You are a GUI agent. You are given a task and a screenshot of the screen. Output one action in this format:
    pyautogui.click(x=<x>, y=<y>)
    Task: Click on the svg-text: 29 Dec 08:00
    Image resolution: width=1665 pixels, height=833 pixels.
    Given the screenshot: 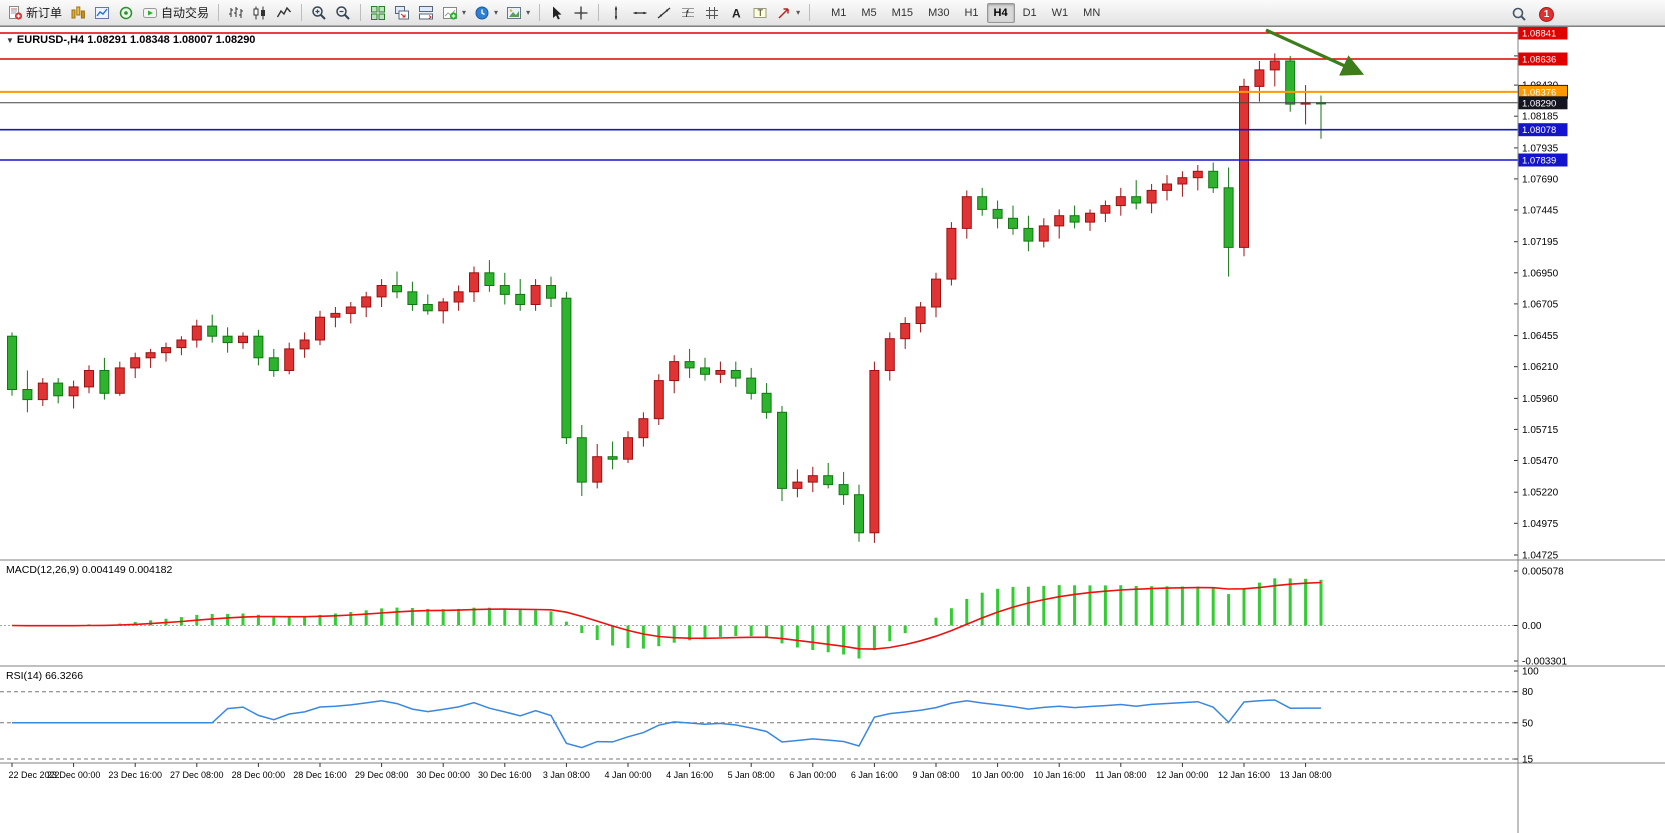 What is the action you would take?
    pyautogui.click(x=382, y=775)
    